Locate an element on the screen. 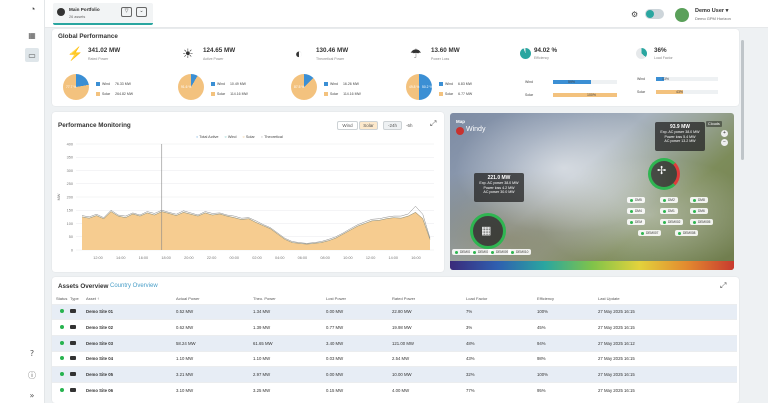 Image resolution: width=768 pixels, height=403 pixels. loadfactor-solar-value: 43% is located at coordinates (680, 92).